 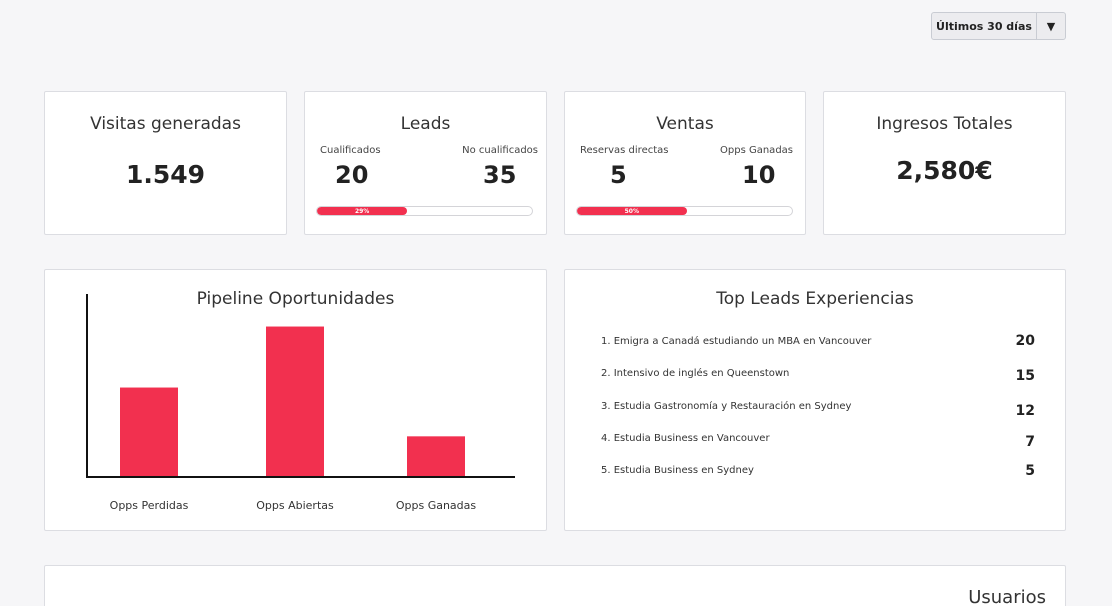 I want to click on ventas-won-value: 10, so click(x=759, y=175).